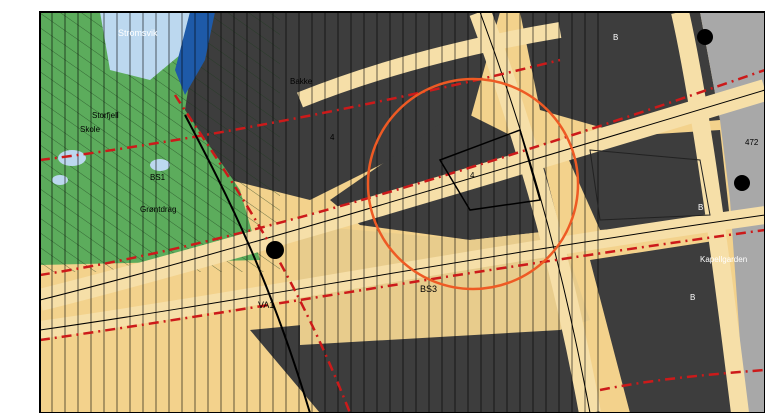 The image size is (765, 418). Describe the element at coordinates (428, 289) in the screenshot. I see `label-code-bs3: BS3` at that location.